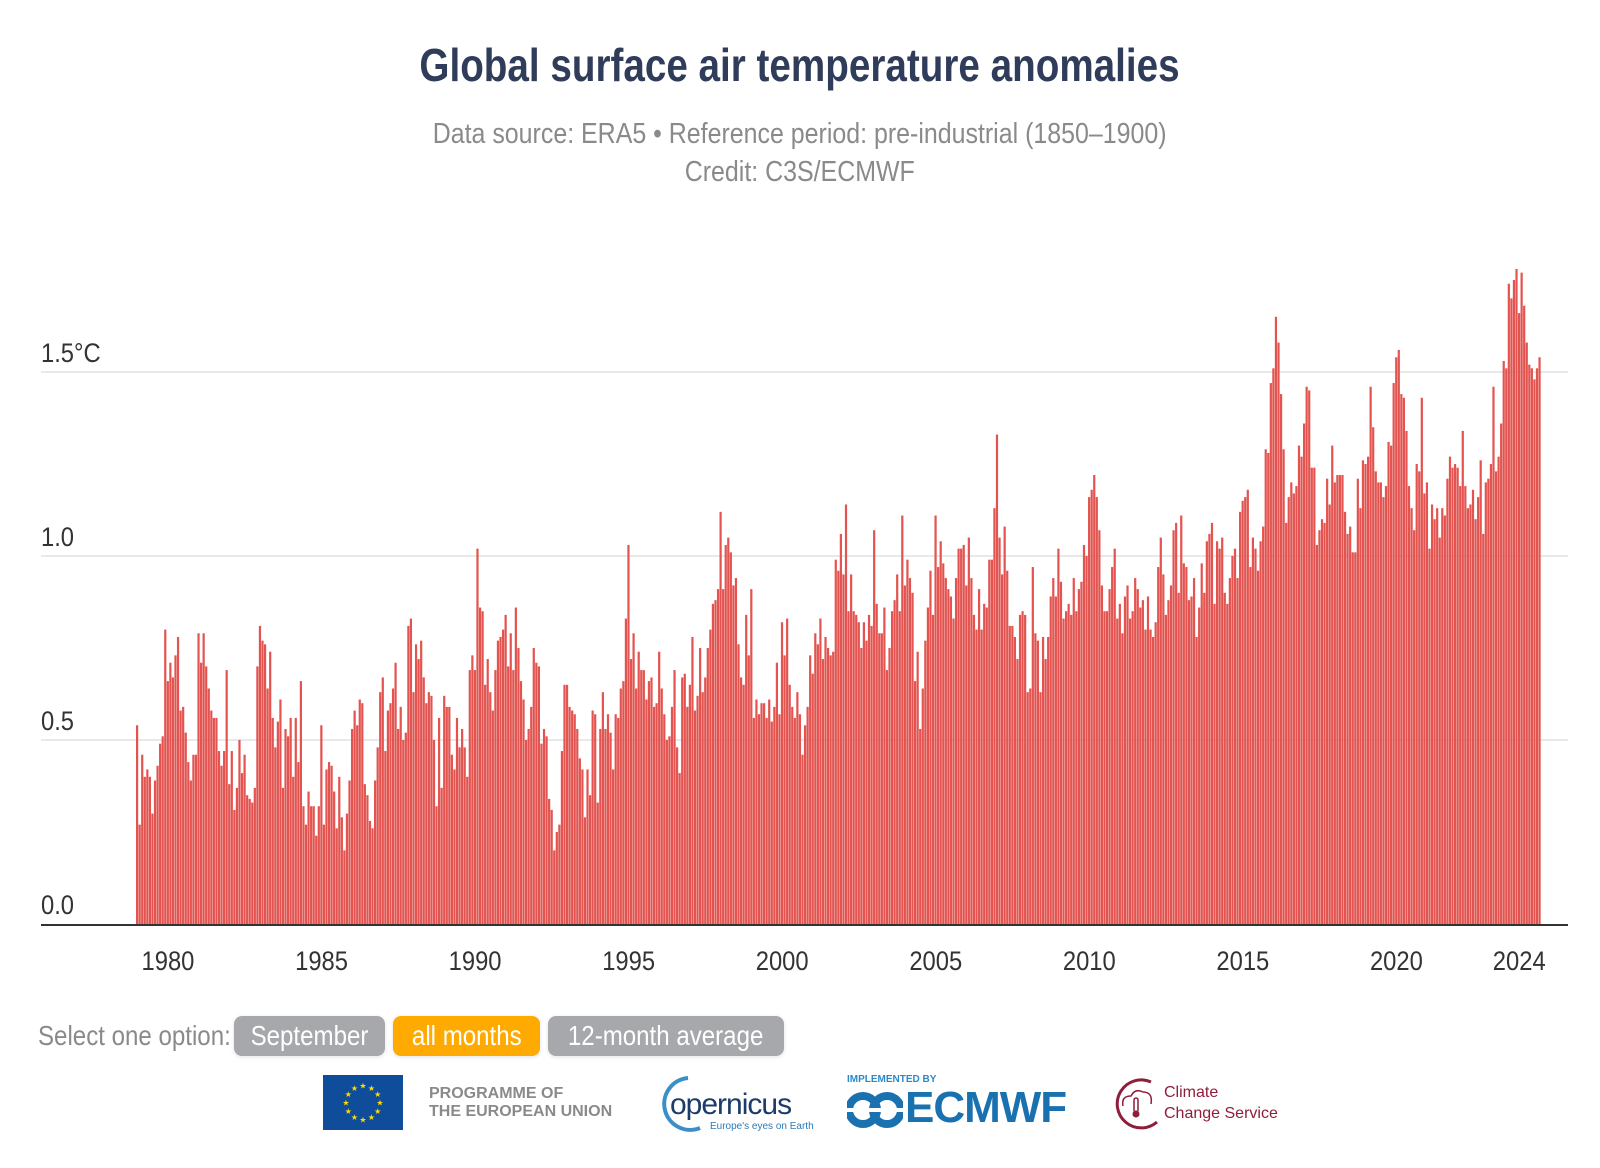 This screenshot has height=1168, width=1600. I want to click on x-tick-label: 1990, so click(475, 962).